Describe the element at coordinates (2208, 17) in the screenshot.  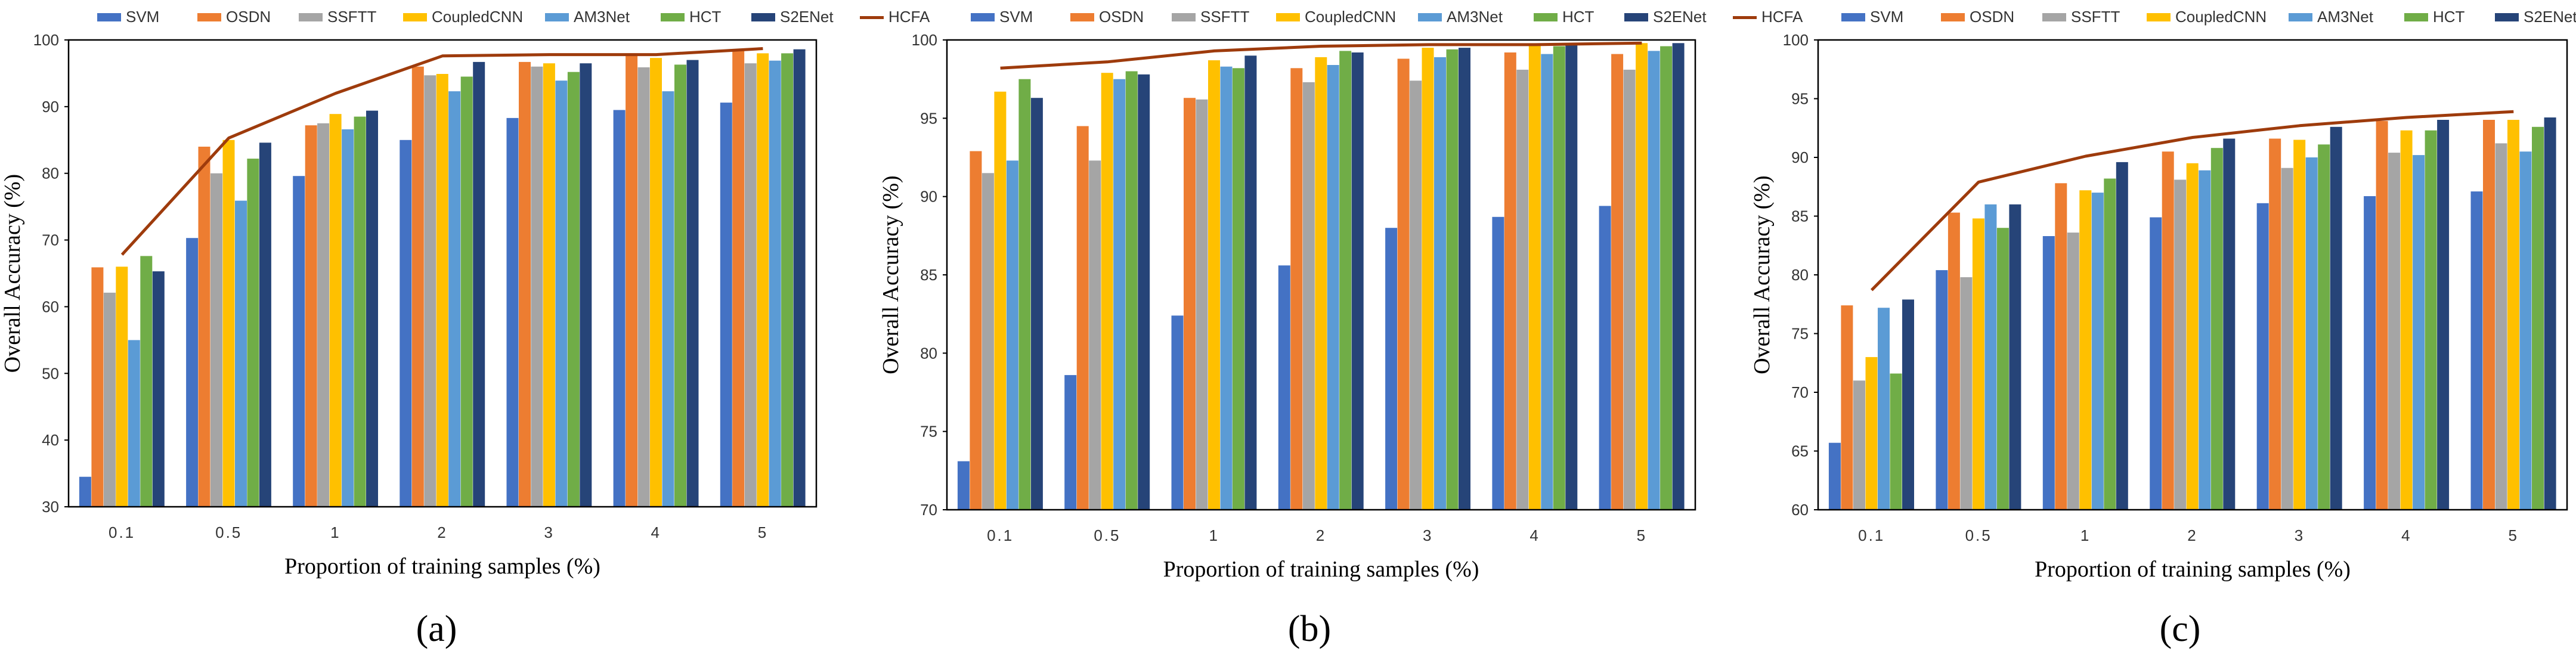
I see `legend: SVM OSDN SSFTT CoupledCNN AM3Net HCT S2ENet` at that location.